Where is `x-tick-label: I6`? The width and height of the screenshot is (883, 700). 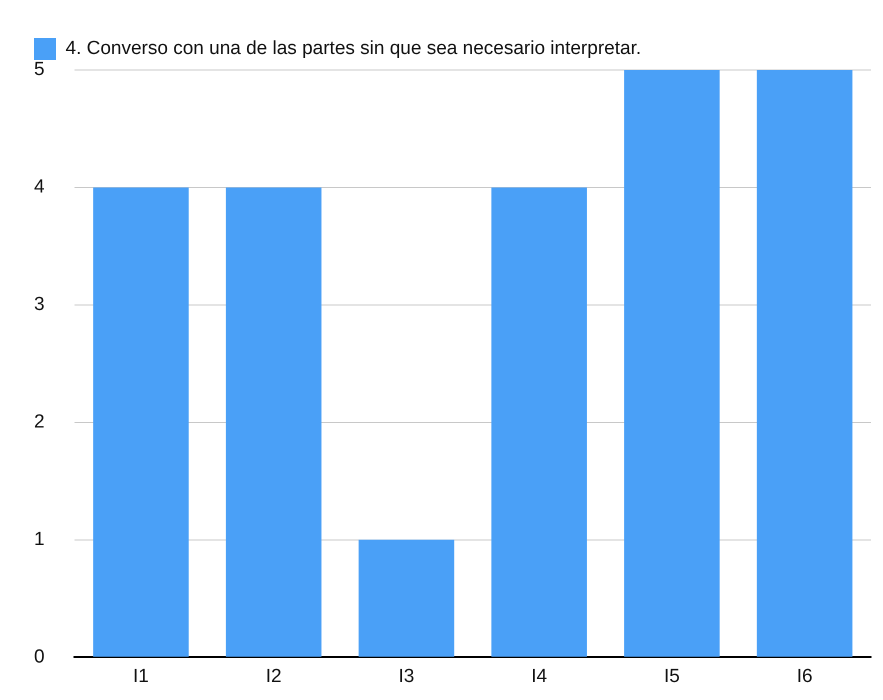 x-tick-label: I6 is located at coordinates (804, 676).